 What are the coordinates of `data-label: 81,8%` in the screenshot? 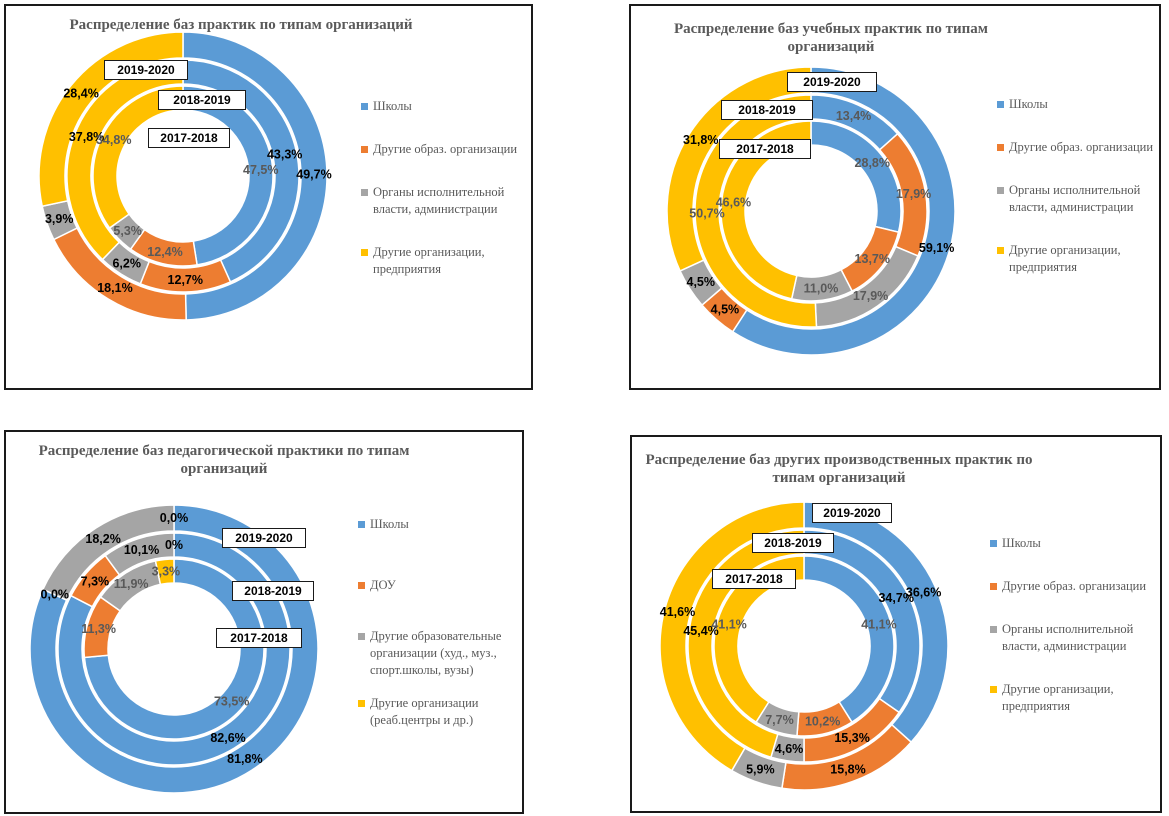 It's located at (244, 759).